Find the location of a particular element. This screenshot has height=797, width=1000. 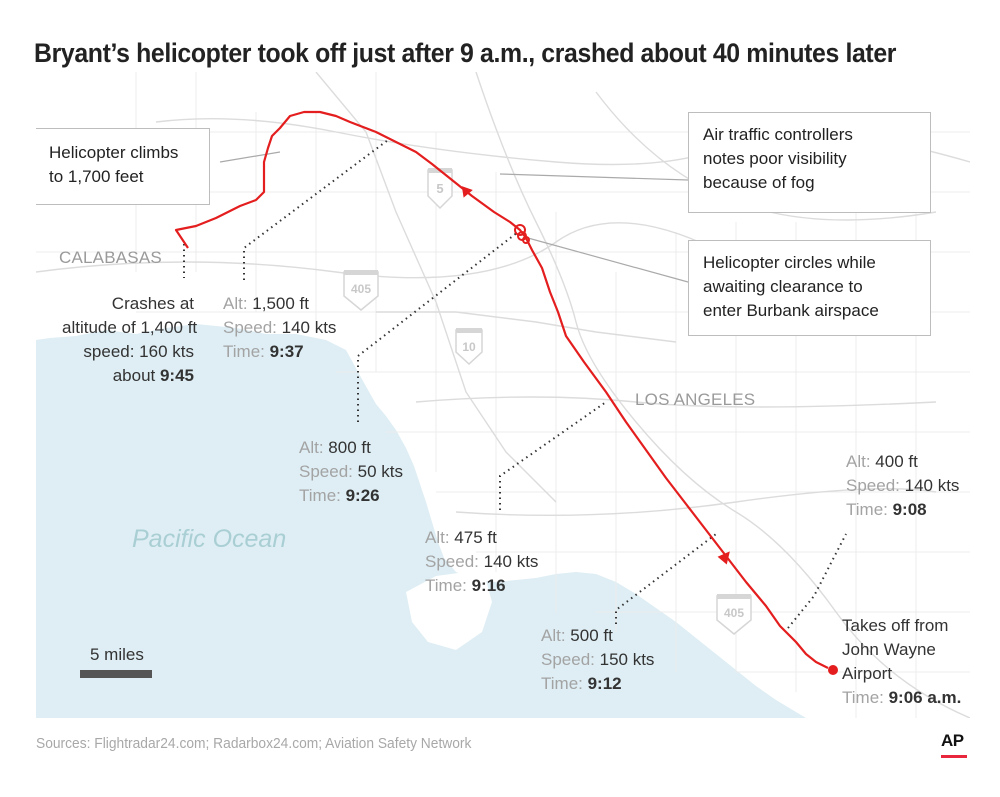

takeoff-point-icon is located at coordinates (833, 670).